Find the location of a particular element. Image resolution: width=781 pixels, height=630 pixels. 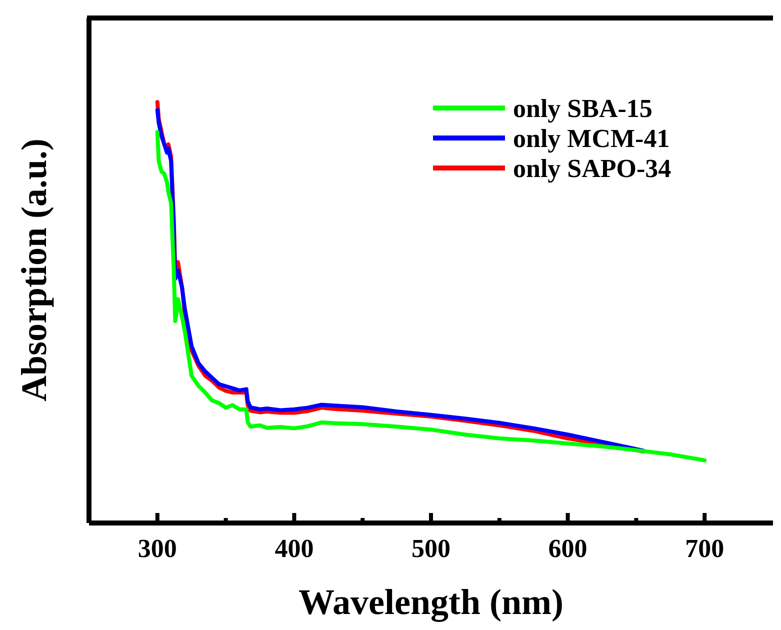

x-tick-label: 500 is located at coordinates (431, 548).